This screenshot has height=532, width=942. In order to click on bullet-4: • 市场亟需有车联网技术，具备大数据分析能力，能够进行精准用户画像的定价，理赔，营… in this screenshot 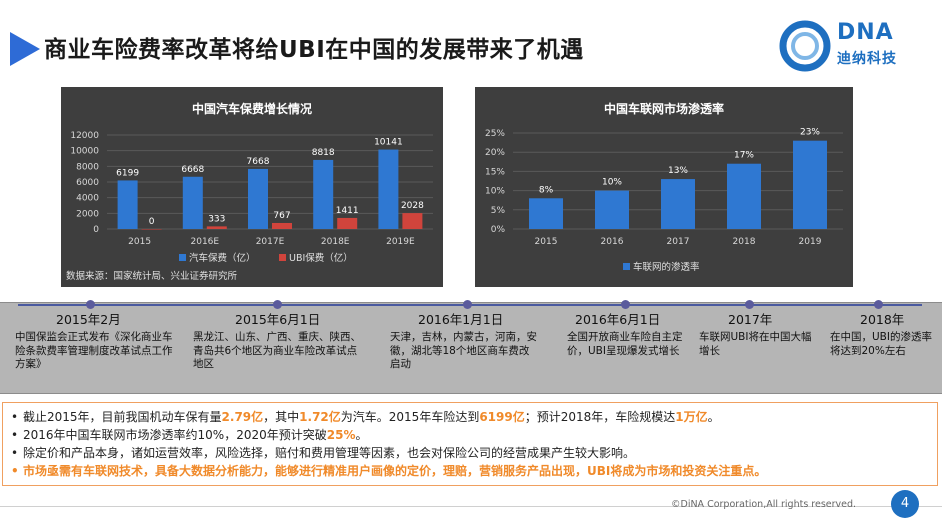, I will do `click(389, 471)`.